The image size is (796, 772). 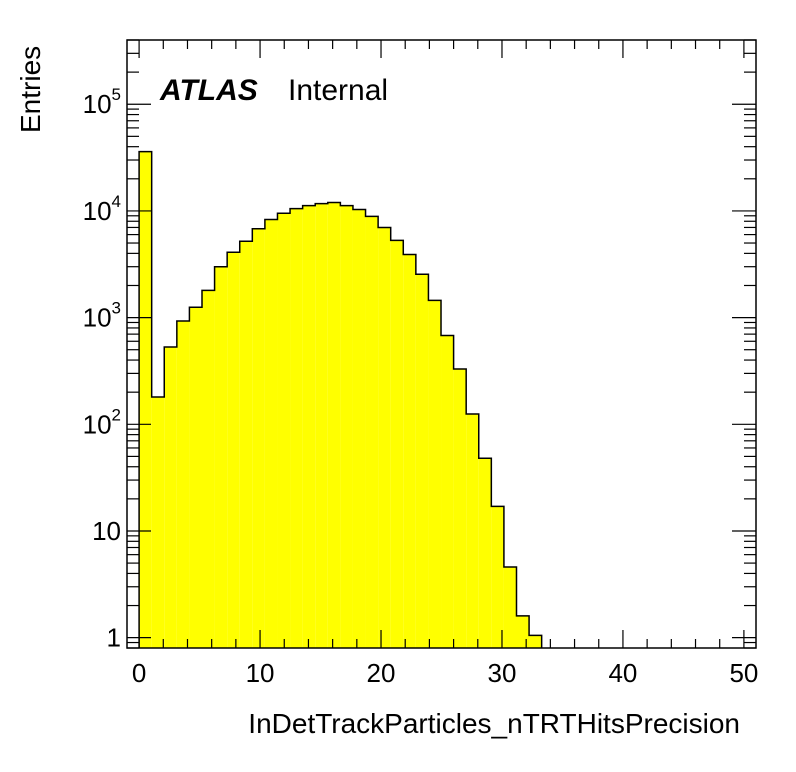 I want to click on y-tick-label: 10², so click(x=102, y=422).